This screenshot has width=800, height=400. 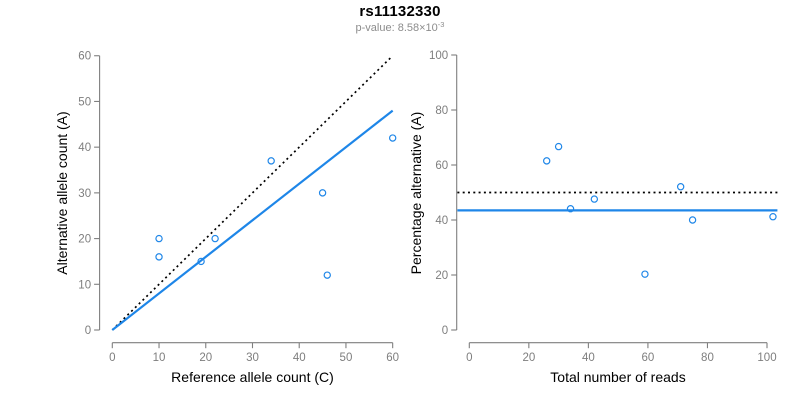 I want to click on x-tick-label: 10, so click(x=159, y=358).